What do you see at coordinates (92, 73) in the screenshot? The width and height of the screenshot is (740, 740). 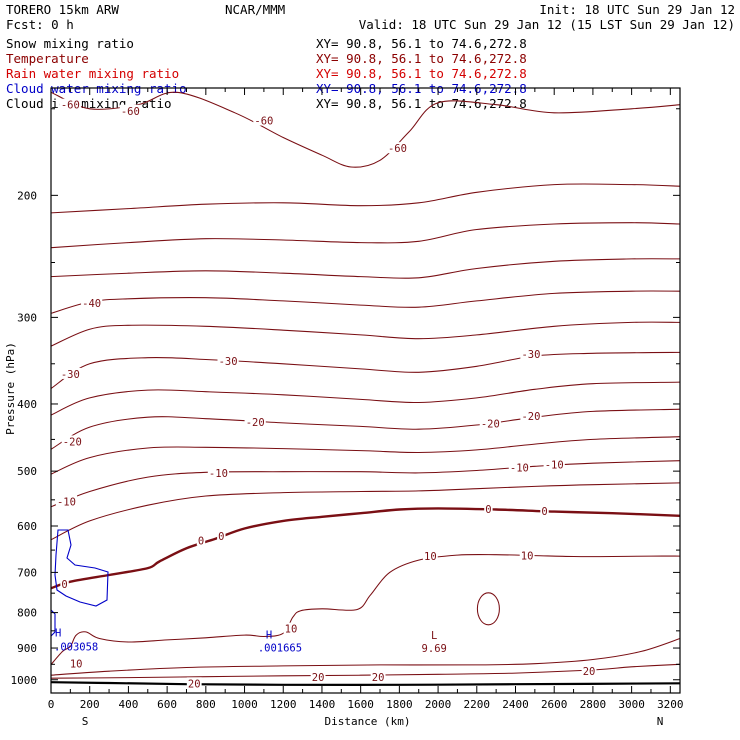 I see `legend-label: Rain water mixing ratio` at bounding box center [92, 73].